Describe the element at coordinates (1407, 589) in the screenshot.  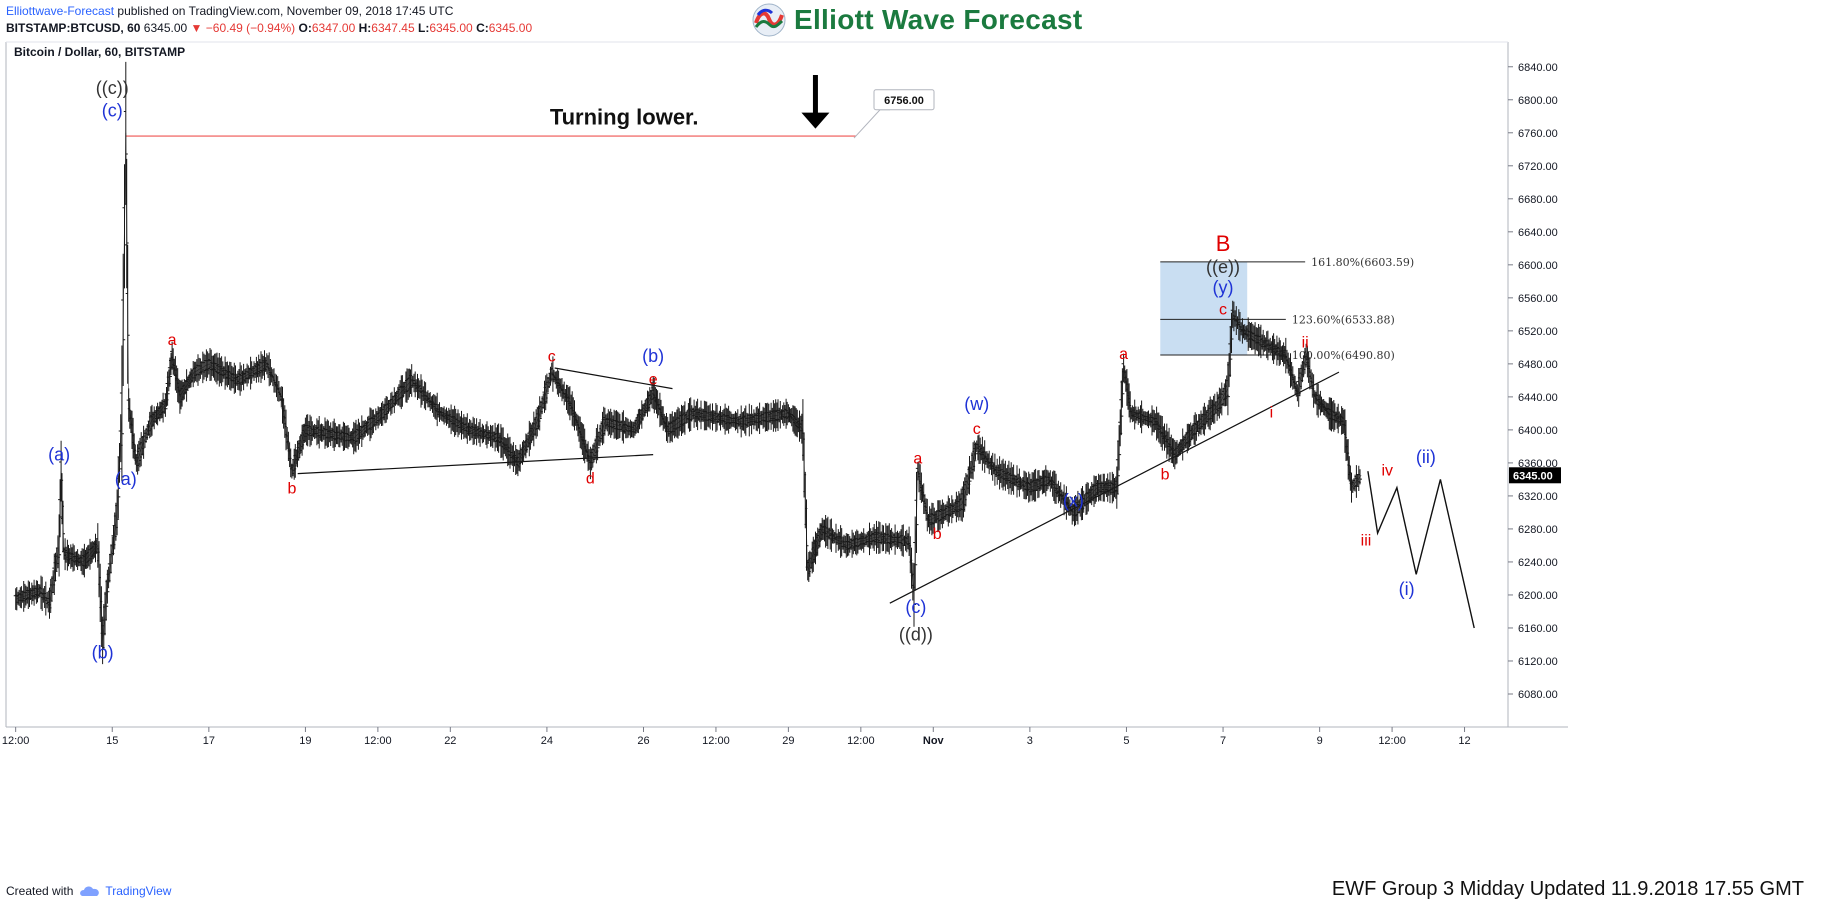
I see `wave-label: (i)` at that location.